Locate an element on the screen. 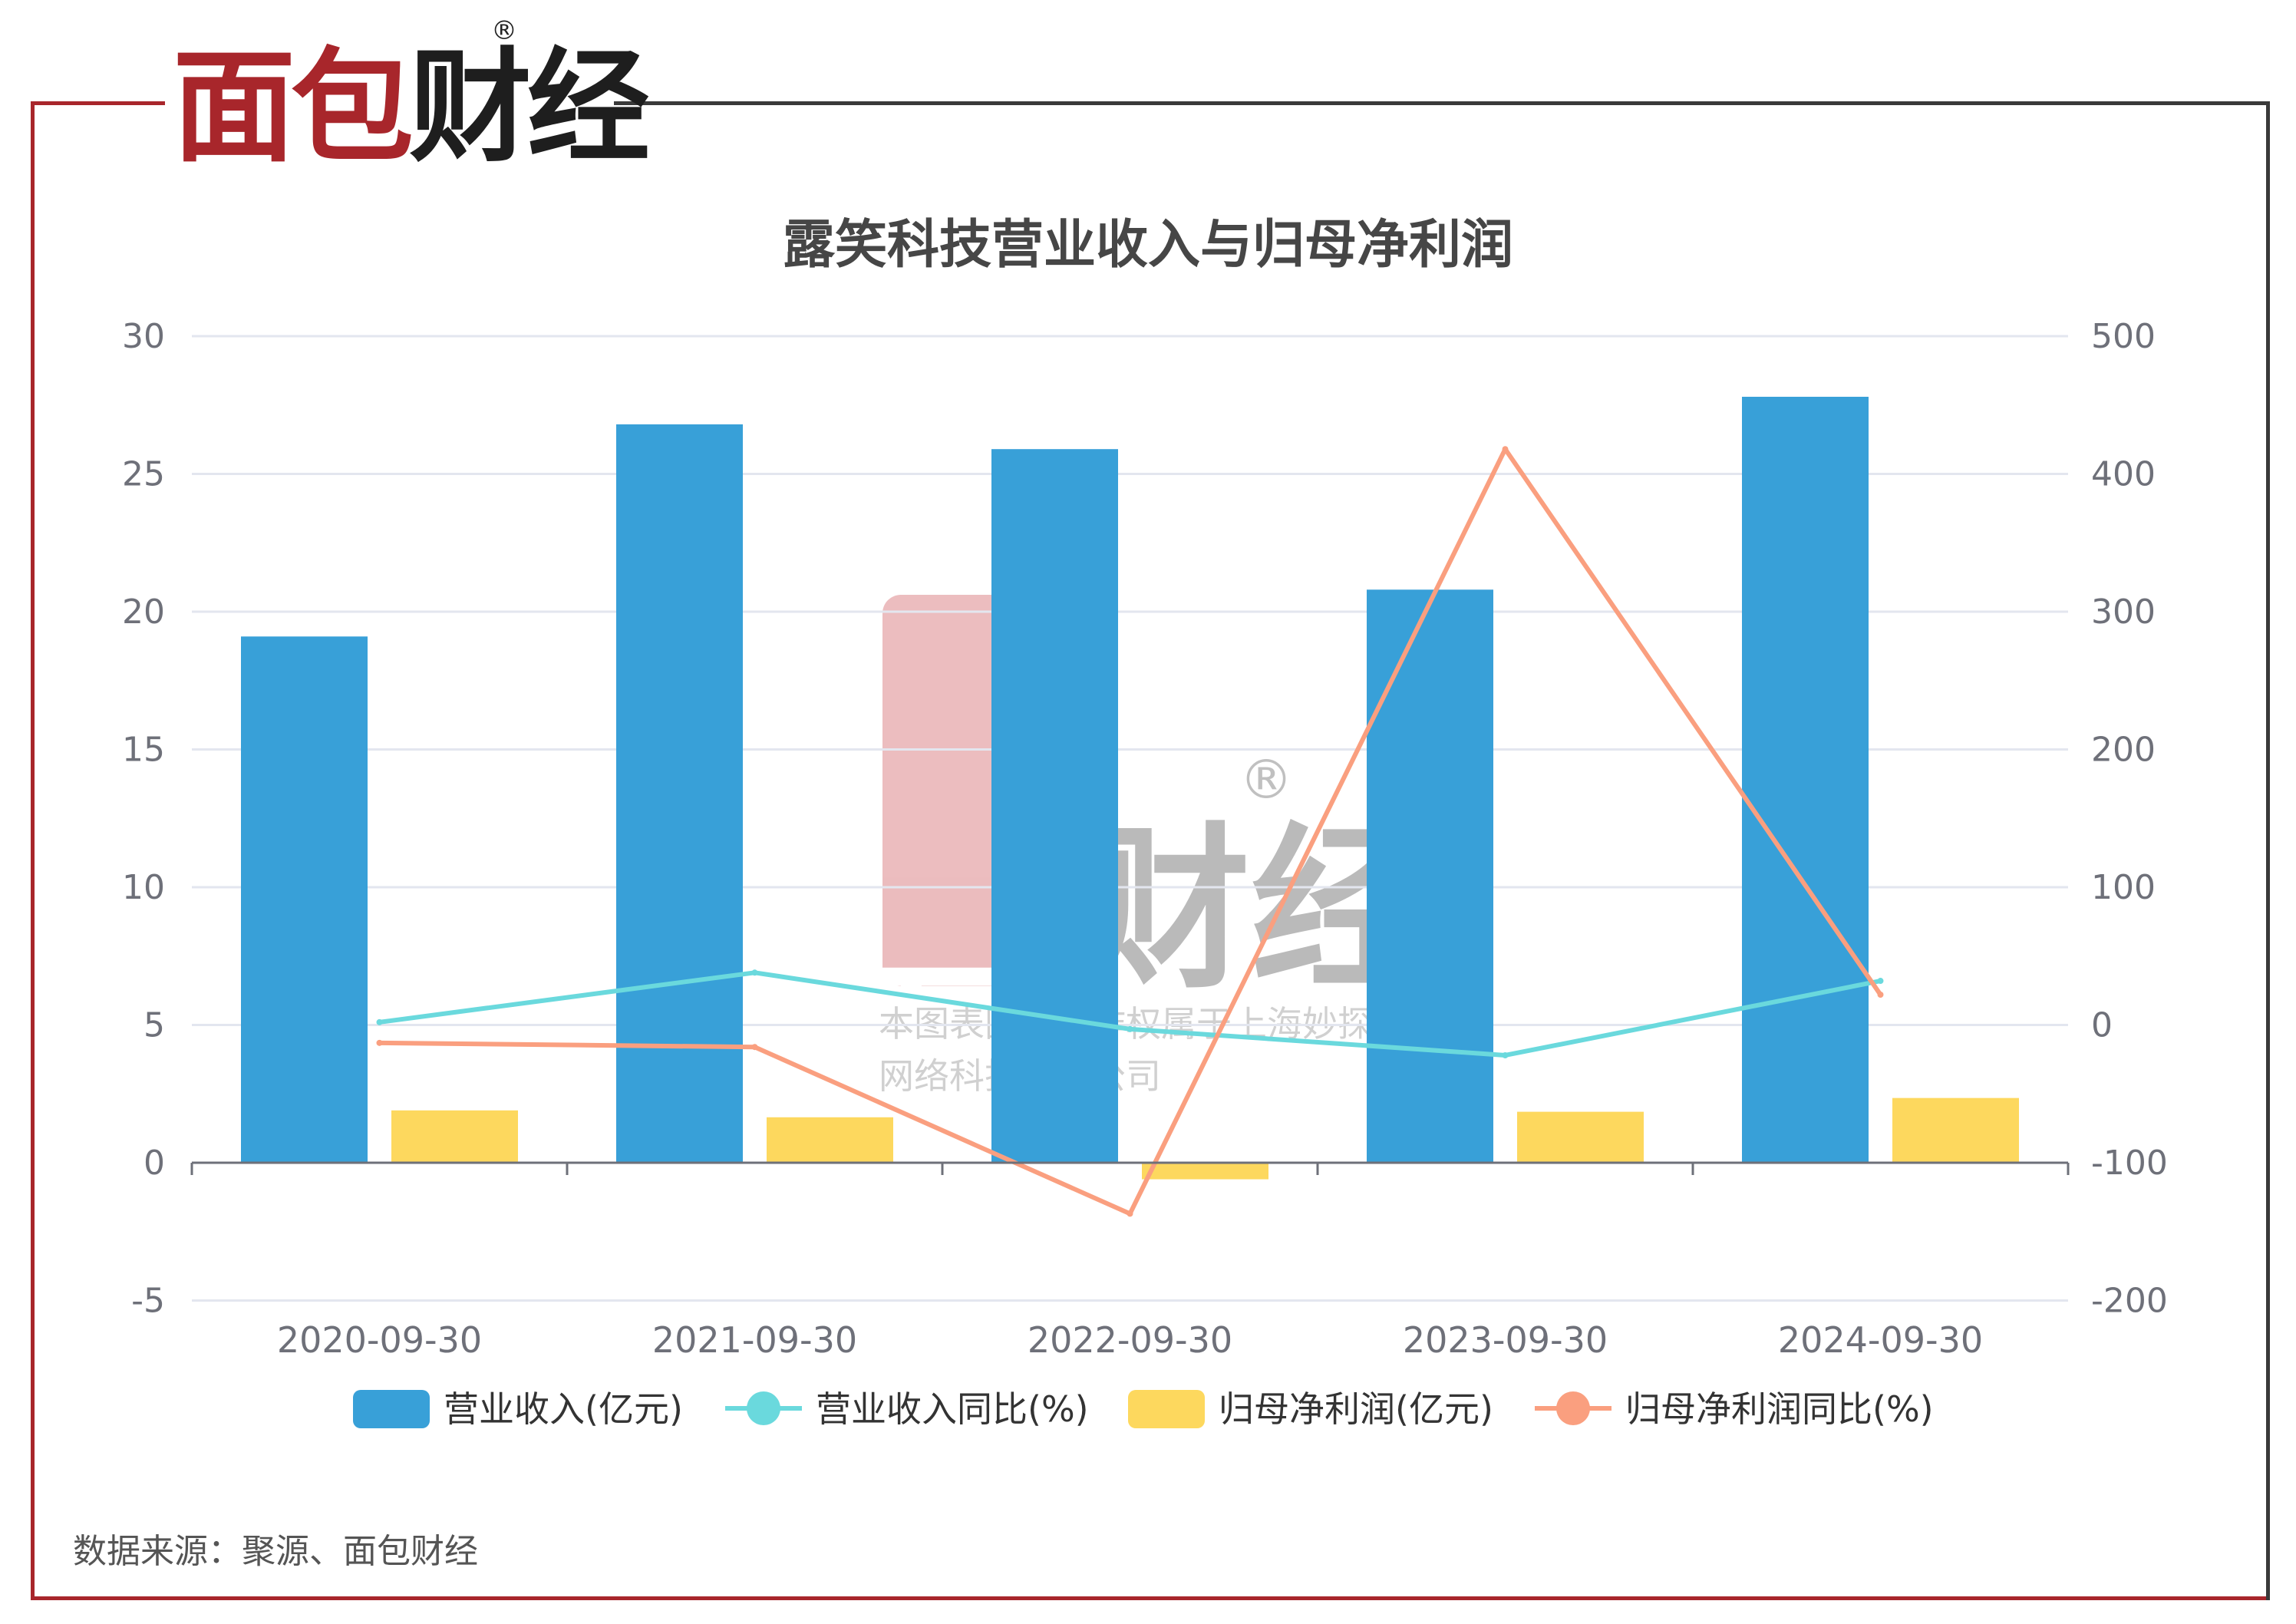 Image resolution: width=2296 pixels, height=1624 pixels. brand-logo: 面包 财经 ® is located at coordinates (411, 97).